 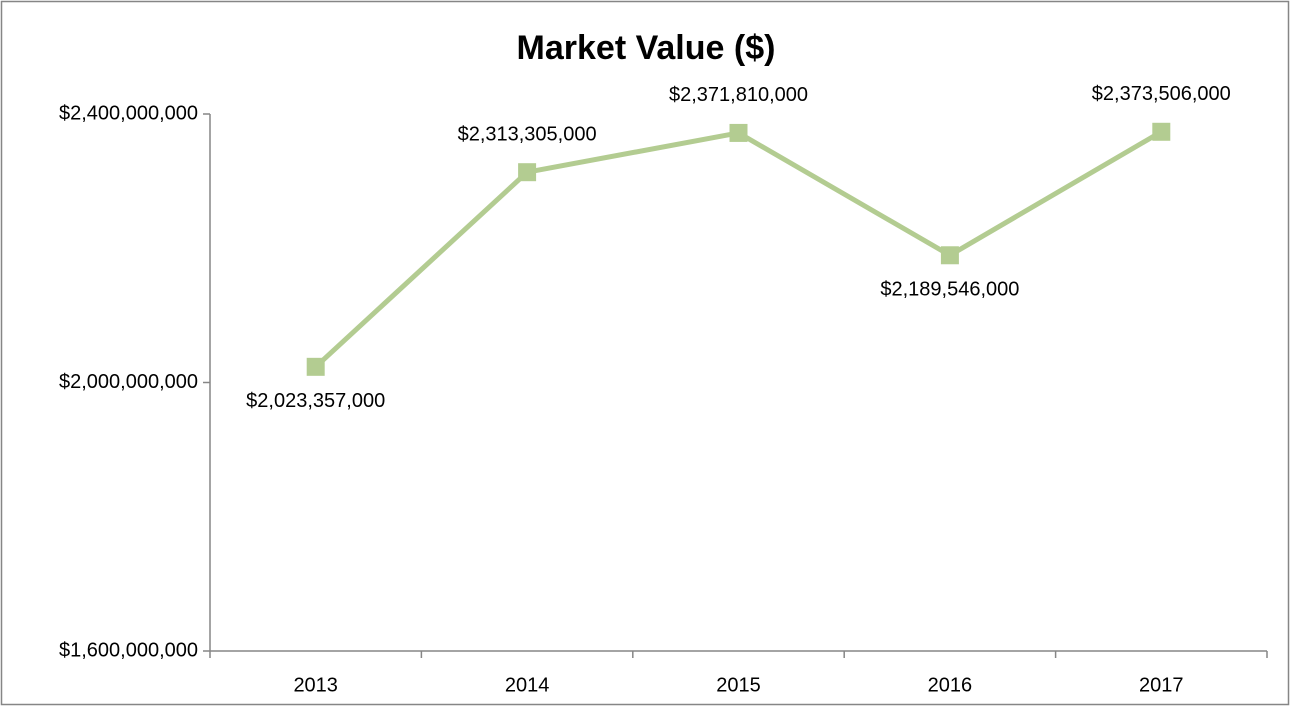 What do you see at coordinates (128, 382) in the screenshot?
I see `y-tick-label: $2,000,000,000` at bounding box center [128, 382].